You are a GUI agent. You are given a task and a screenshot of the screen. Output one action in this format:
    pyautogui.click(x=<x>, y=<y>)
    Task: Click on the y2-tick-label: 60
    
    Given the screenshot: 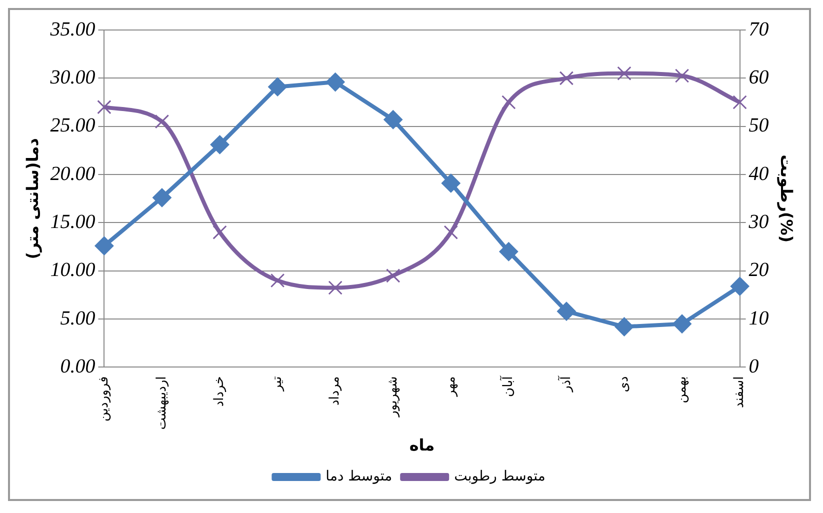 What is the action you would take?
    pyautogui.click(x=758, y=77)
    